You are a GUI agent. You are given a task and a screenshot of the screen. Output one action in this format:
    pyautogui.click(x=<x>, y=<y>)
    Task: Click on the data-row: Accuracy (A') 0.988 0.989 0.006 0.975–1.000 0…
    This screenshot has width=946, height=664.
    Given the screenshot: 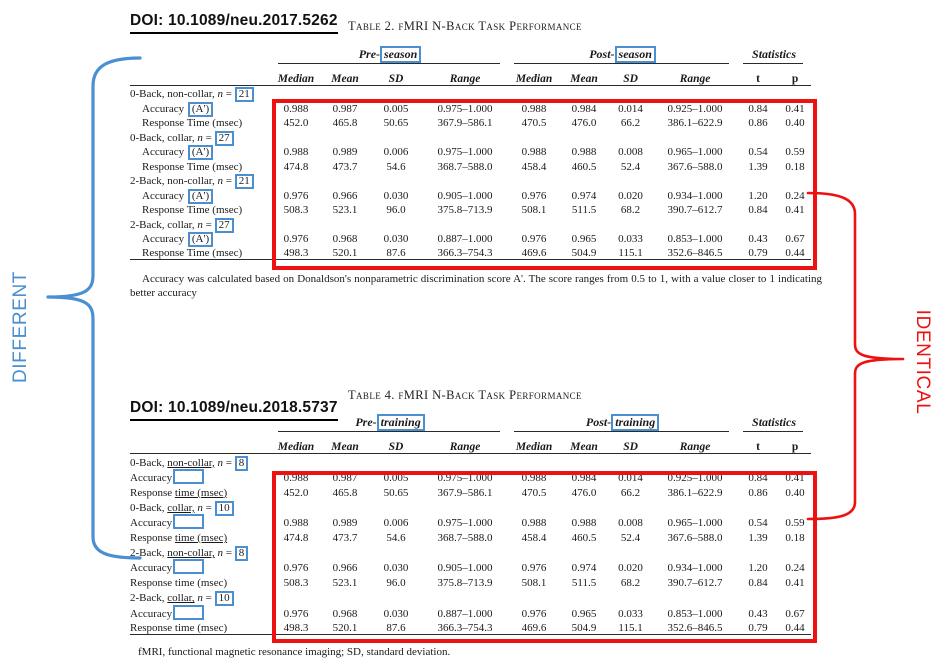 What is the action you would take?
    pyautogui.click(x=470, y=152)
    